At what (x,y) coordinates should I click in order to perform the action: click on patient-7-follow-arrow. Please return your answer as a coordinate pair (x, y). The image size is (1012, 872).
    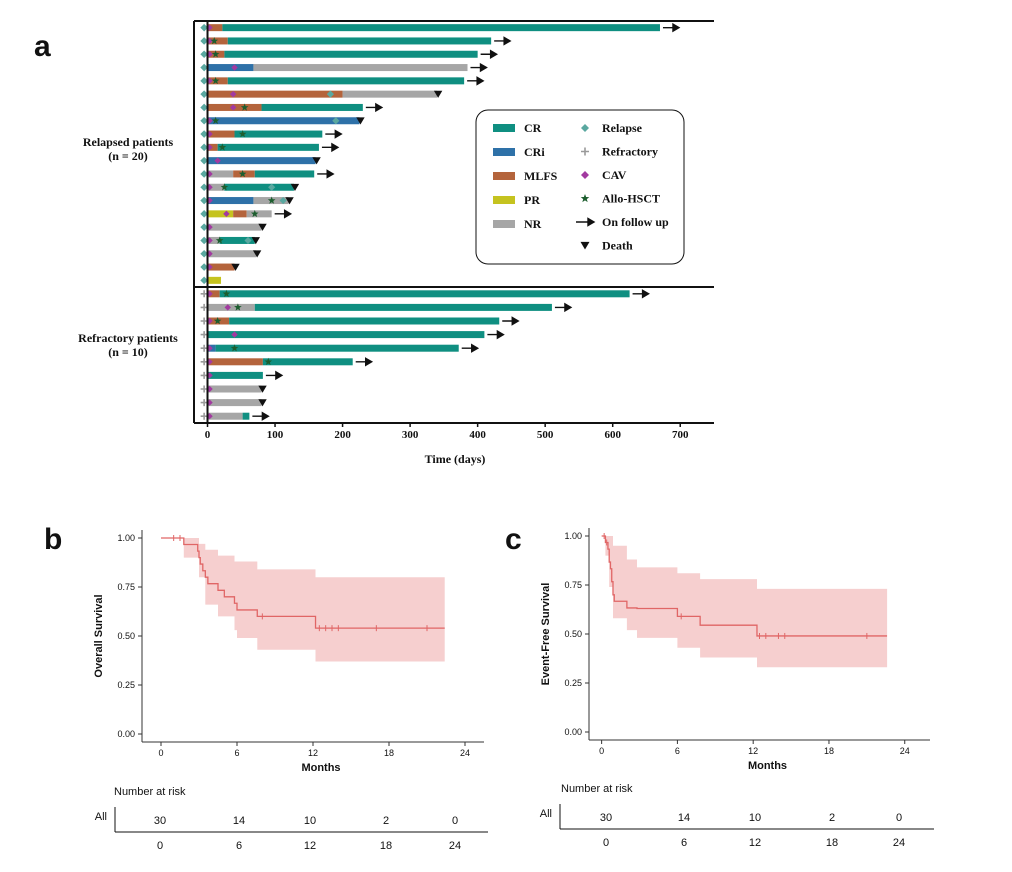
    Looking at the image, I should click on (374, 107).